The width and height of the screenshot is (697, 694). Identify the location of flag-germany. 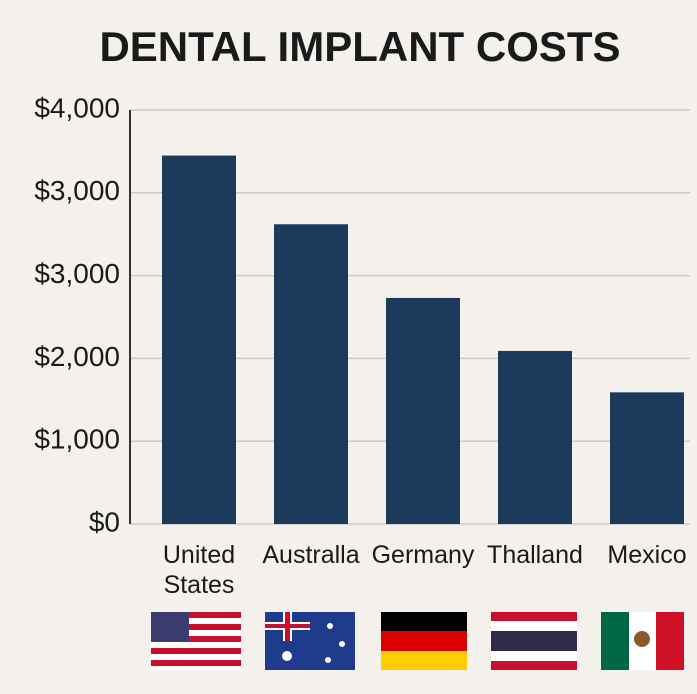
(424, 641).